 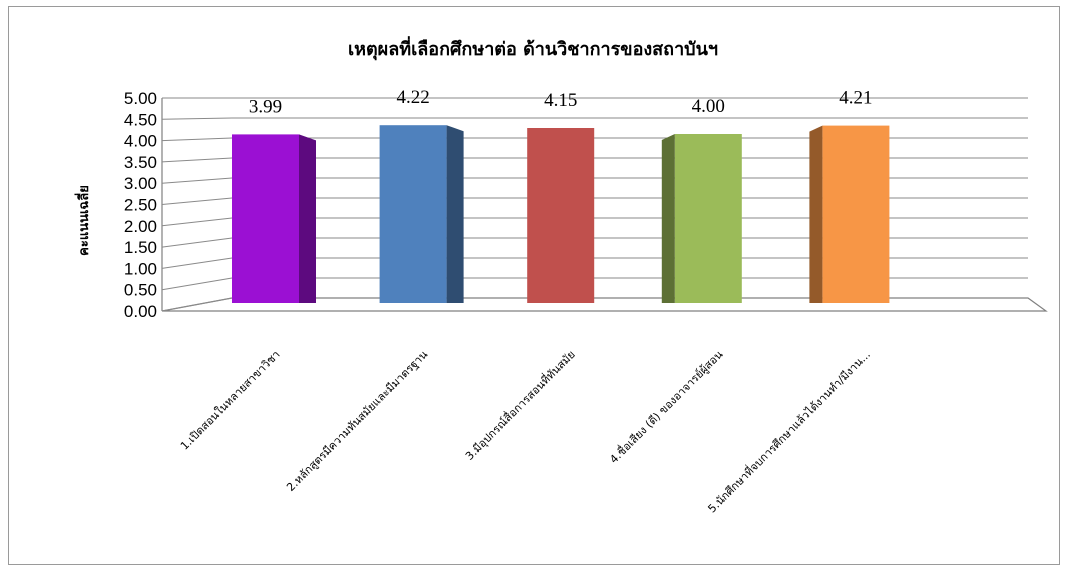 What do you see at coordinates (412, 97) in the screenshot?
I see `data-label: 4.22` at bounding box center [412, 97].